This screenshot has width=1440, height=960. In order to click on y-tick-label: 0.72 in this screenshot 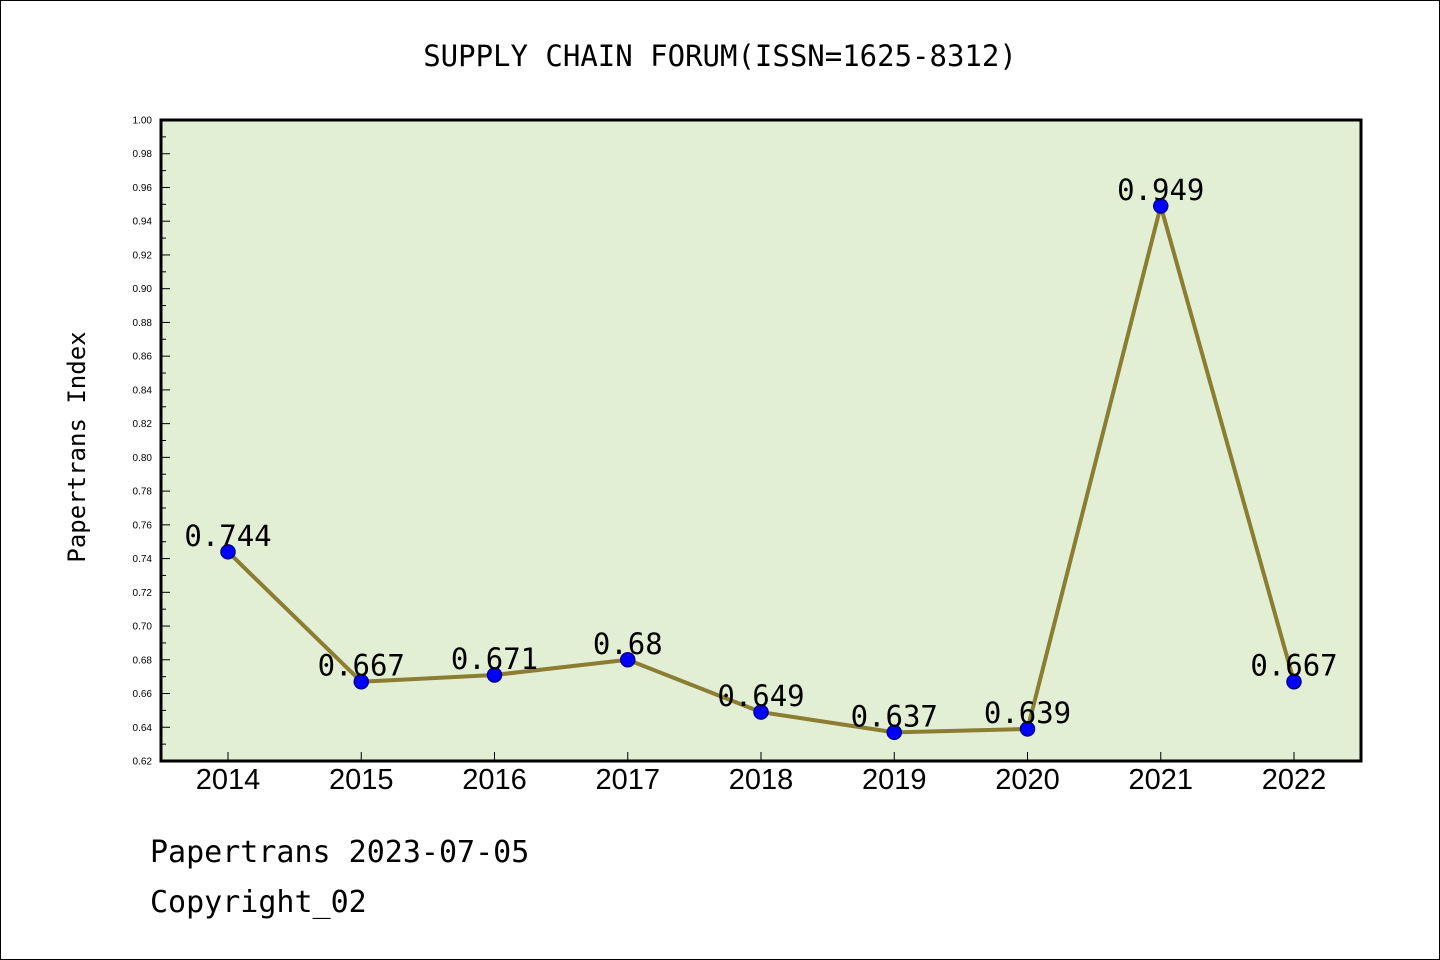, I will do `click(143, 593)`.